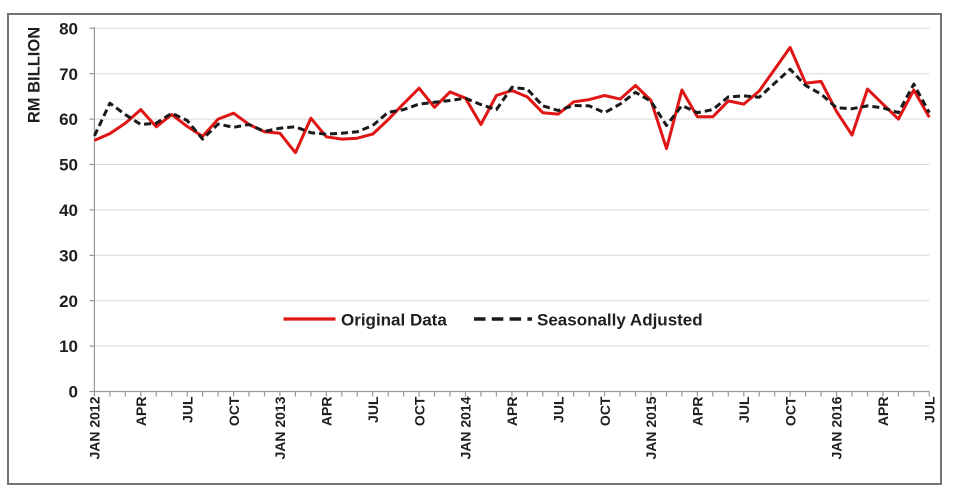 The image size is (960, 493). I want to click on svg-text: JAN 2012, so click(95, 427).